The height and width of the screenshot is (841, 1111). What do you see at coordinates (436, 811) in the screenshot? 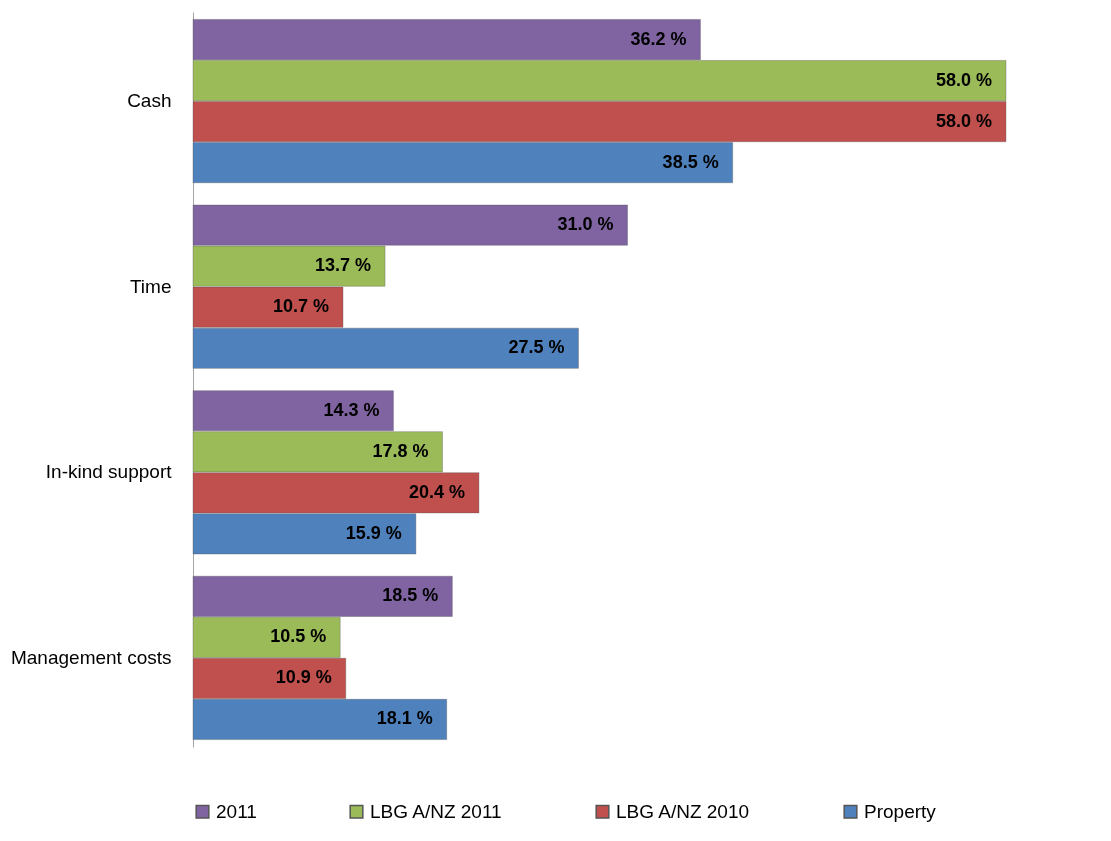
I see `legend-label: LBG A/NZ 2011` at bounding box center [436, 811].